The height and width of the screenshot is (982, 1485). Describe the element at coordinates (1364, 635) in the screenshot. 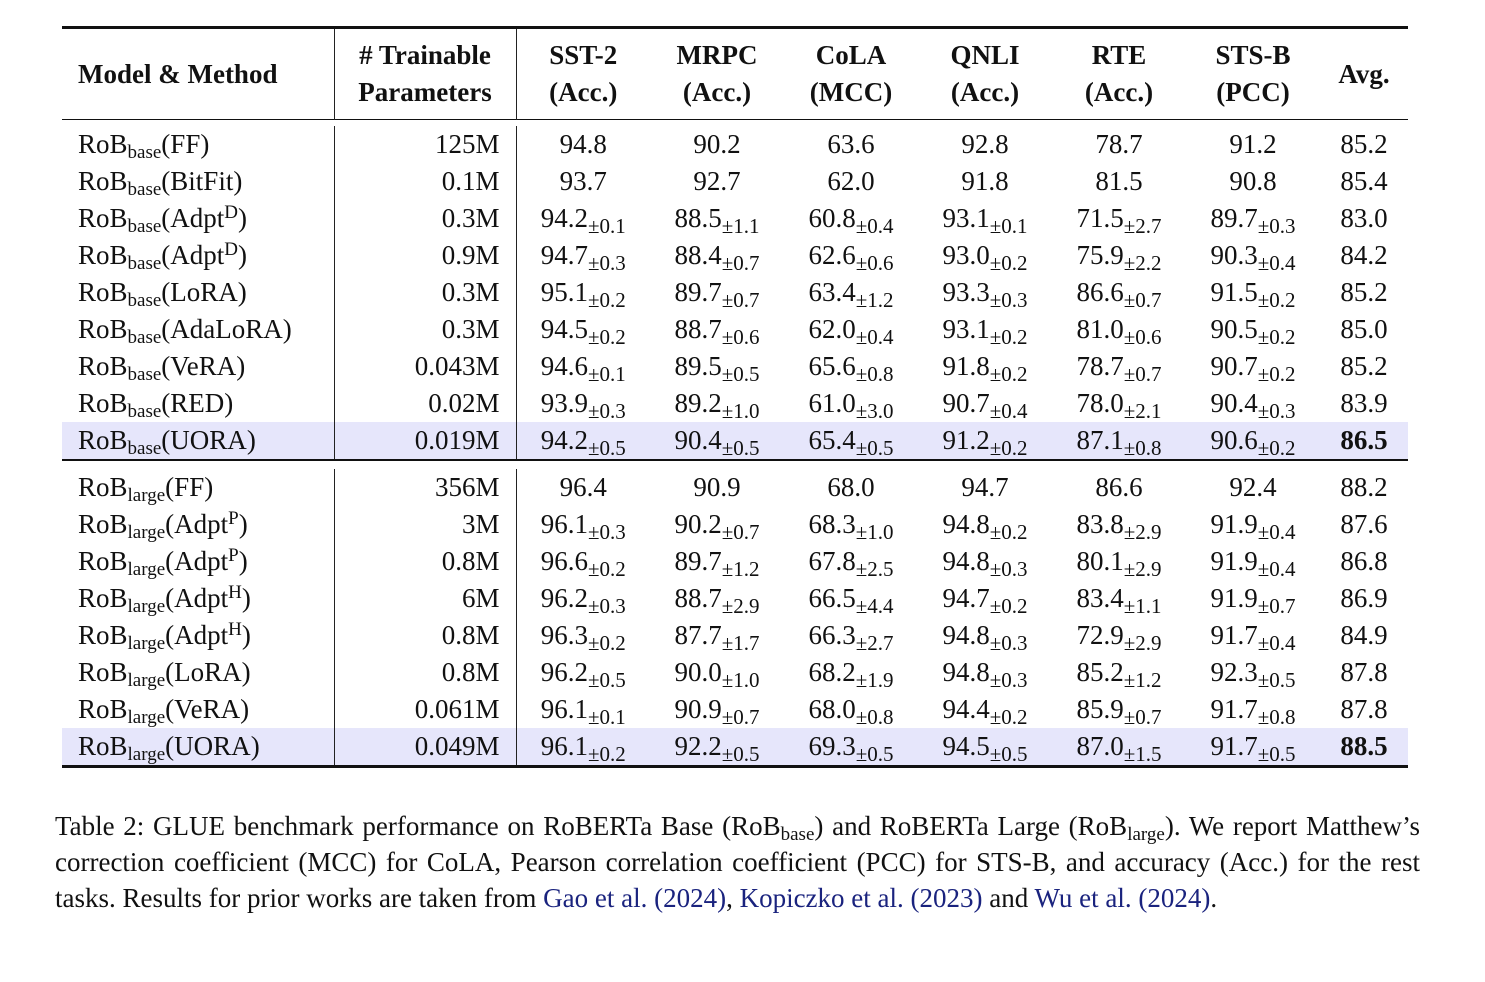

I see `avg-cell: 84.9` at that location.